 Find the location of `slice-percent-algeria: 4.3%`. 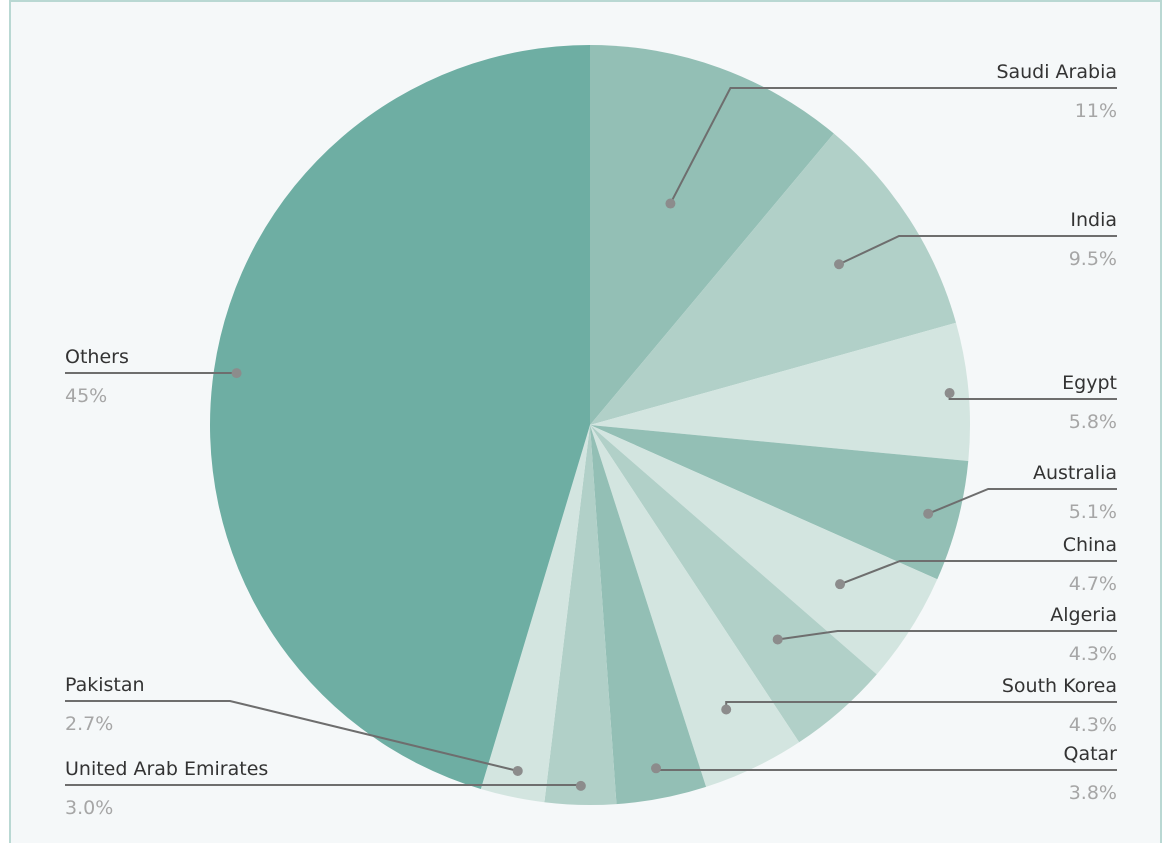

slice-percent-algeria: 4.3% is located at coordinates (1093, 654).